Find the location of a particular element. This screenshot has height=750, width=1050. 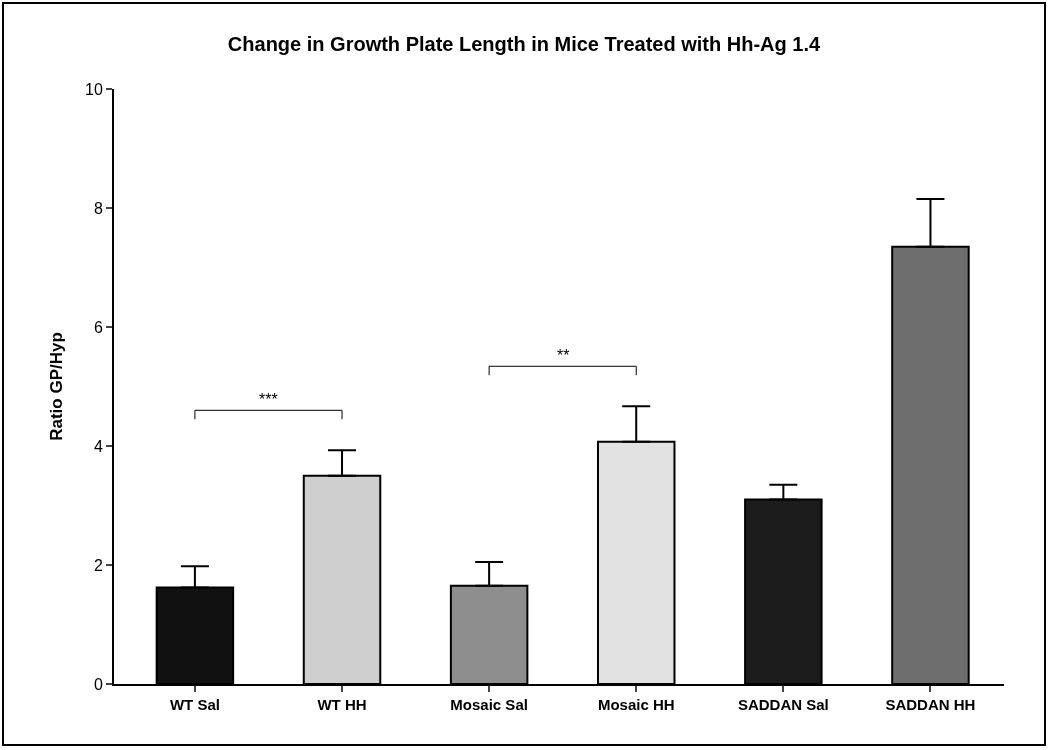

x-tick-label: SADDAN HH is located at coordinates (930, 704).